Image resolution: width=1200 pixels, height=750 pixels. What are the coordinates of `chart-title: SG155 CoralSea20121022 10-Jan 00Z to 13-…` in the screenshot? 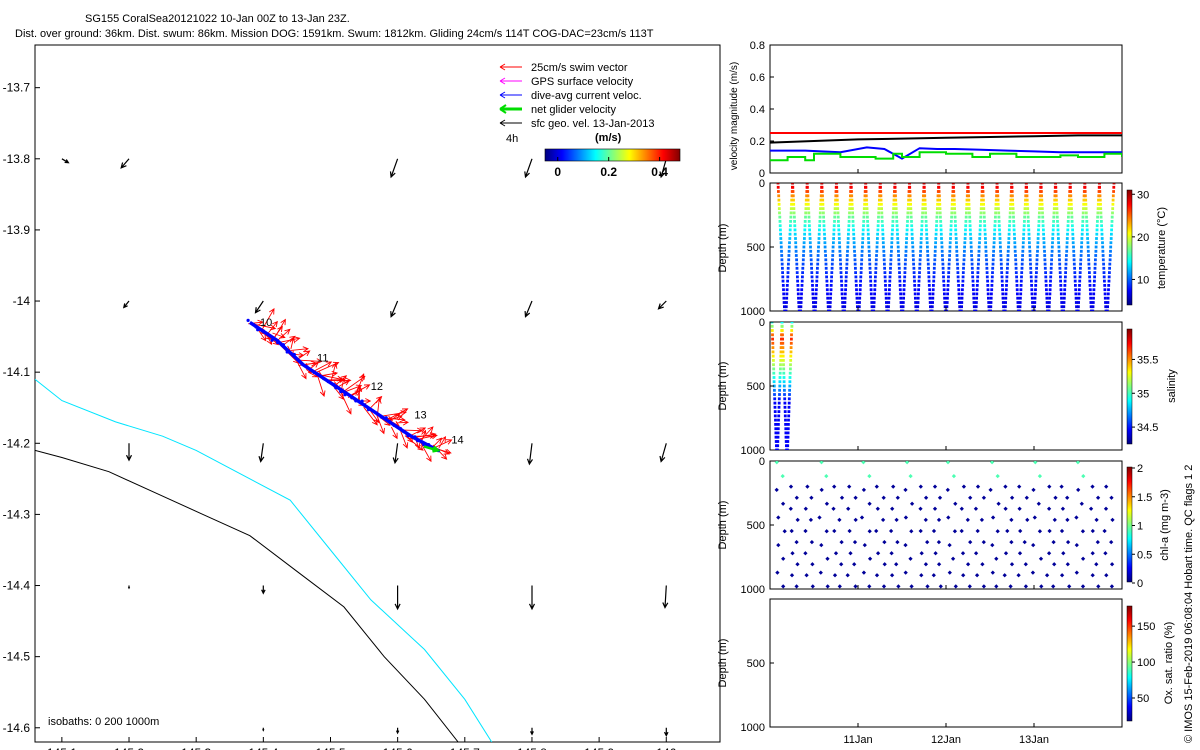 It's located at (217, 19).